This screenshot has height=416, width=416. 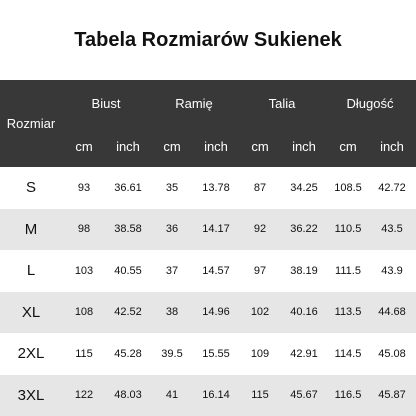 I want to click on measurement: 43.9, so click(x=392, y=270).